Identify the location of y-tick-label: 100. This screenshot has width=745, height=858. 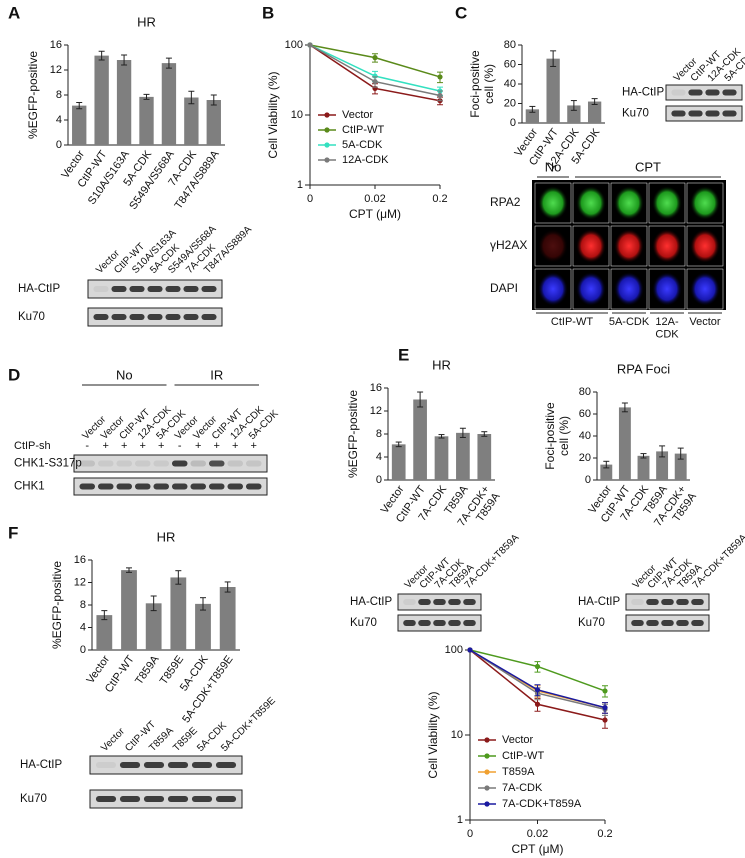
(454, 650).